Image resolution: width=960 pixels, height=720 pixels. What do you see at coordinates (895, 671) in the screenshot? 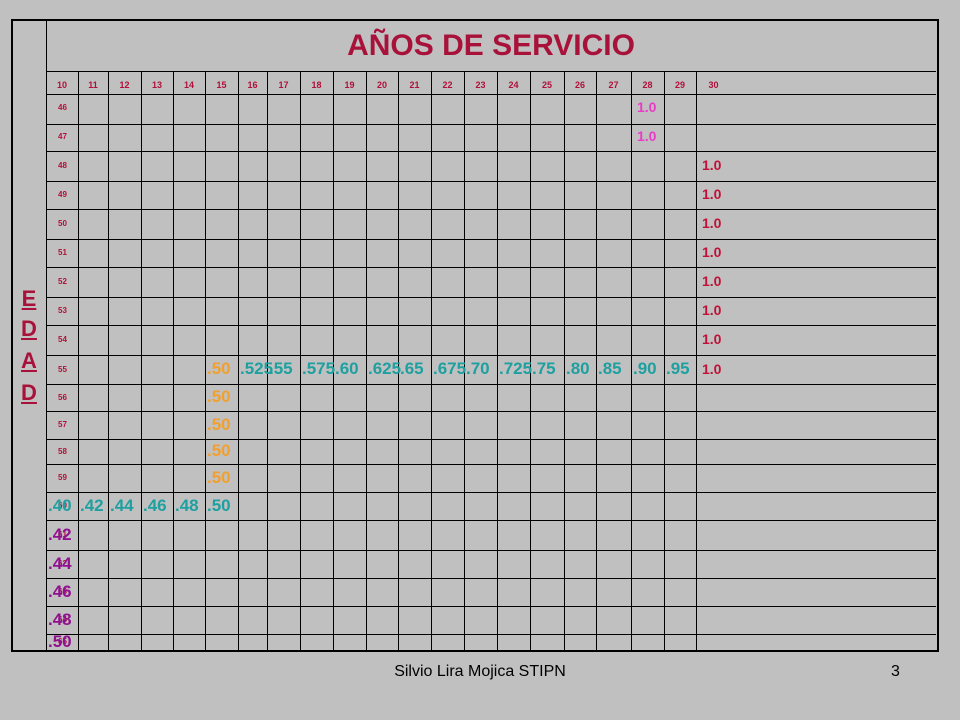
I see `page-number: 3` at bounding box center [895, 671].